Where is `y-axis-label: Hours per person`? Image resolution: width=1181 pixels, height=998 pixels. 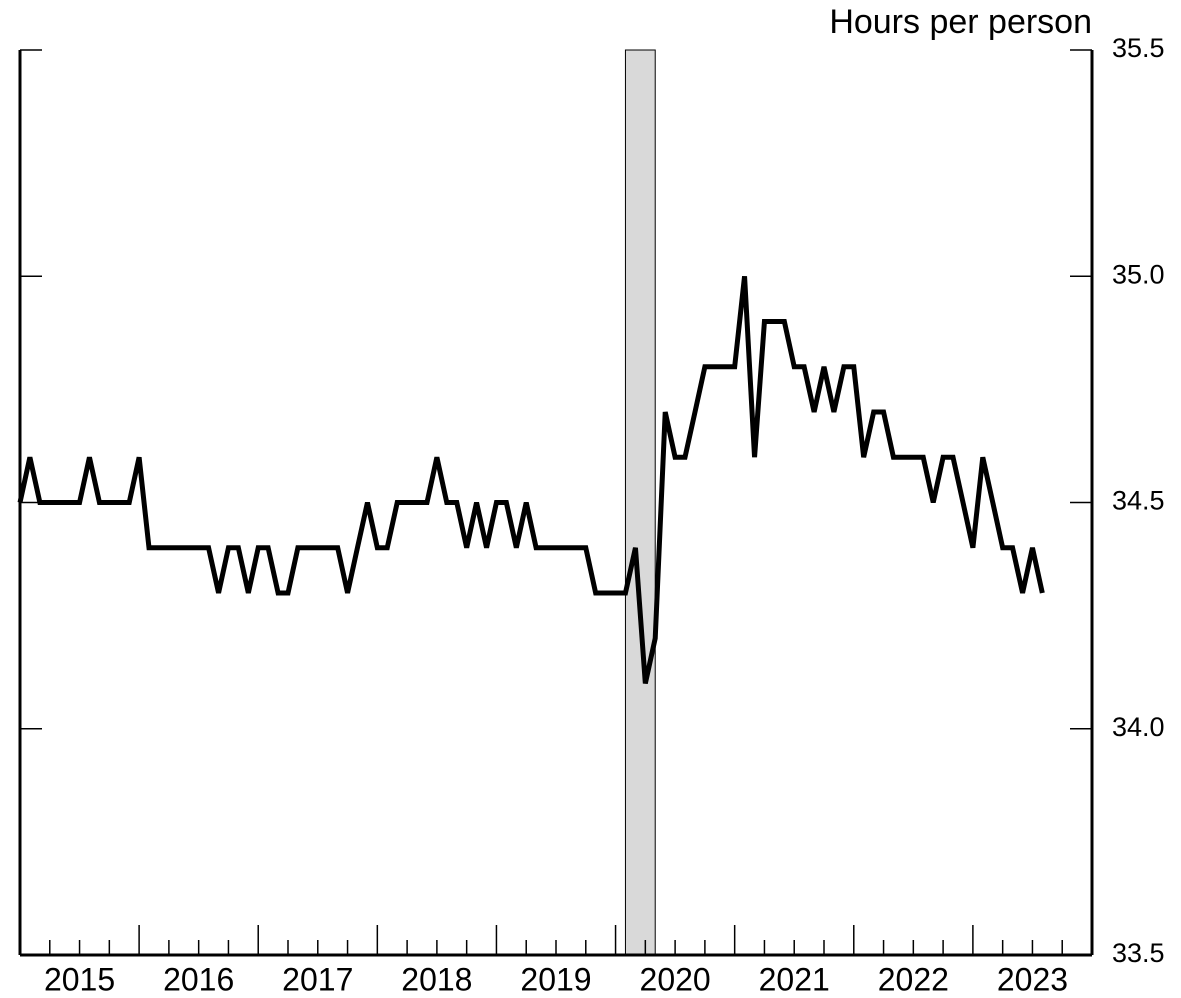 y-axis-label: Hours per person is located at coordinates (960, 22).